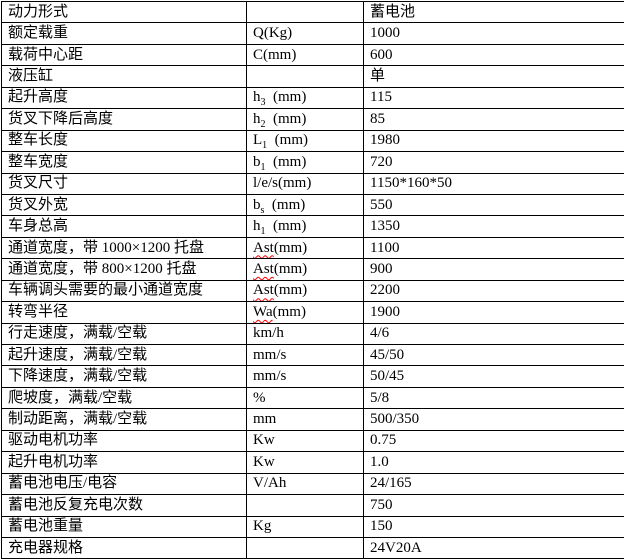  What do you see at coordinates (493, 462) in the screenshot?
I see `value-cell: 1.0` at bounding box center [493, 462].